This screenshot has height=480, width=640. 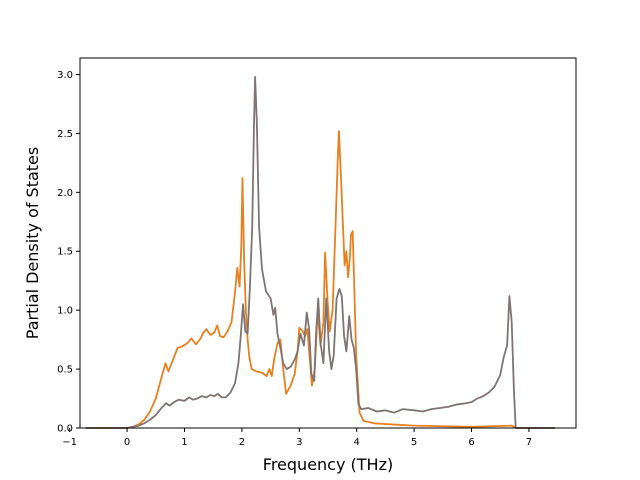 I want to click on x-tick-label: 6, so click(x=471, y=442).